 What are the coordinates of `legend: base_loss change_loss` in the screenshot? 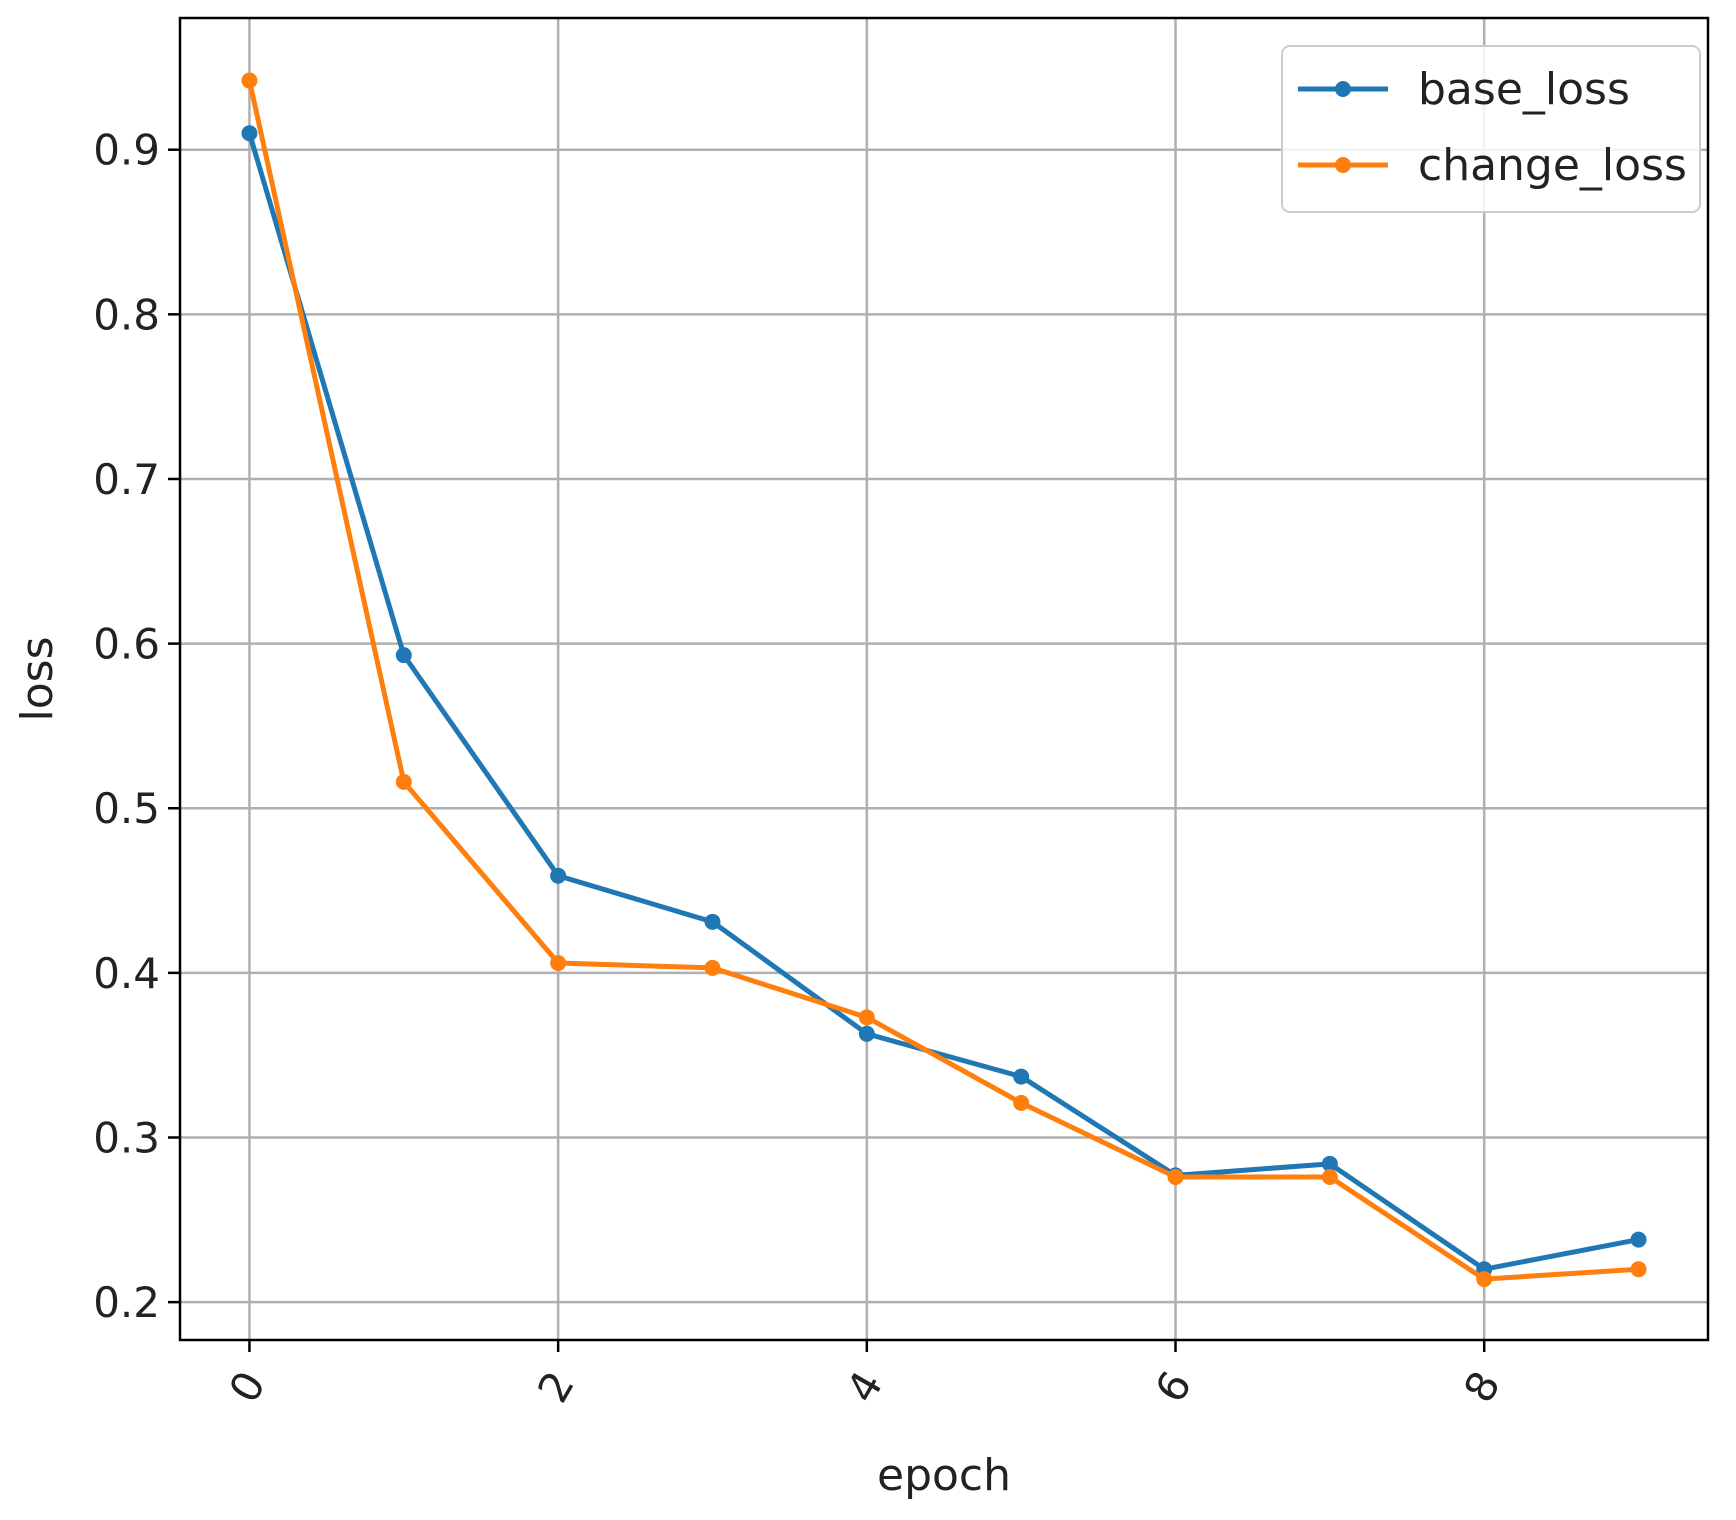 It's located at (1491, 129).